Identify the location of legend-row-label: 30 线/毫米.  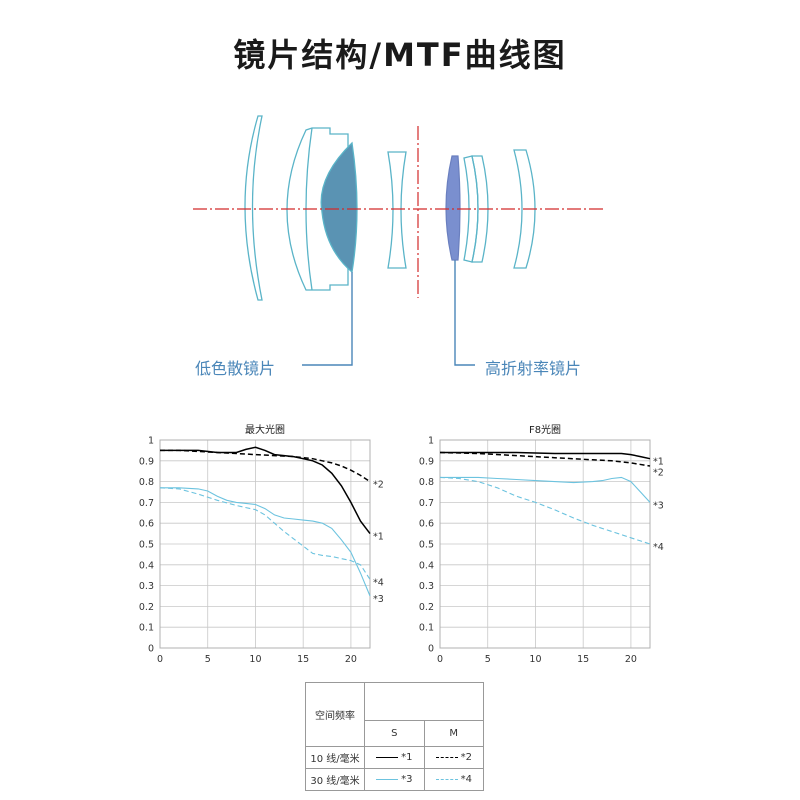
(335, 779).